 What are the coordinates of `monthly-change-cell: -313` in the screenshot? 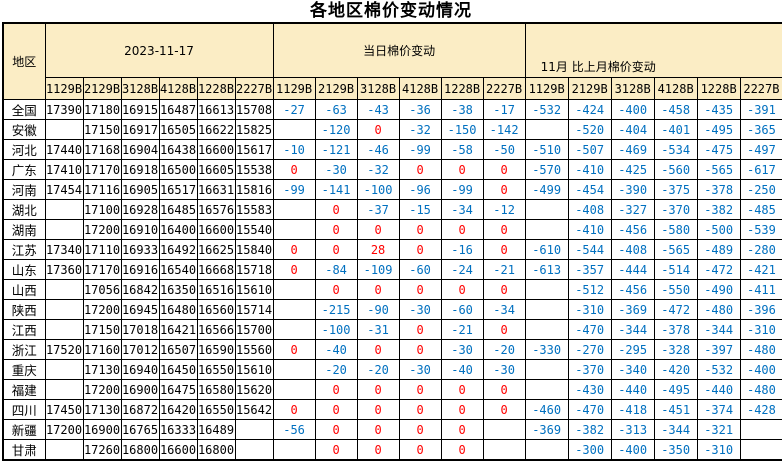 It's located at (632, 429).